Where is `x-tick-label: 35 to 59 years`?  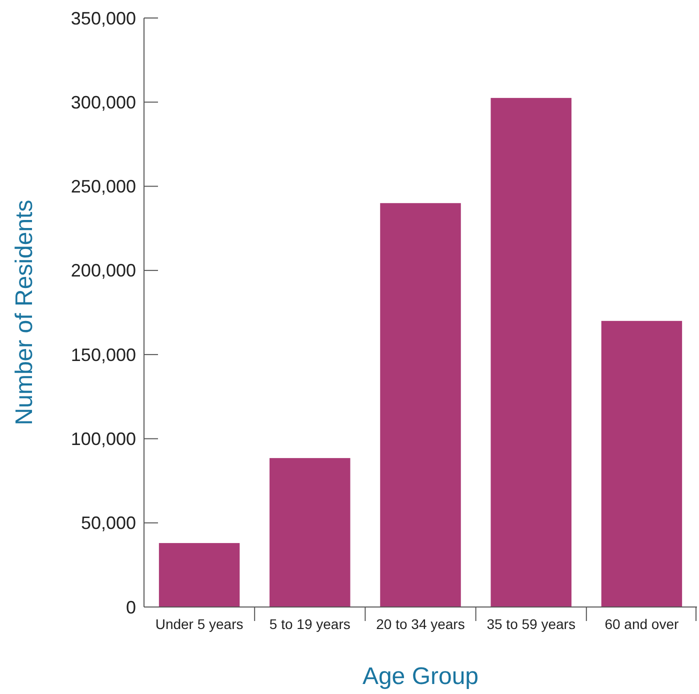 x-tick-label: 35 to 59 years is located at coordinates (531, 624).